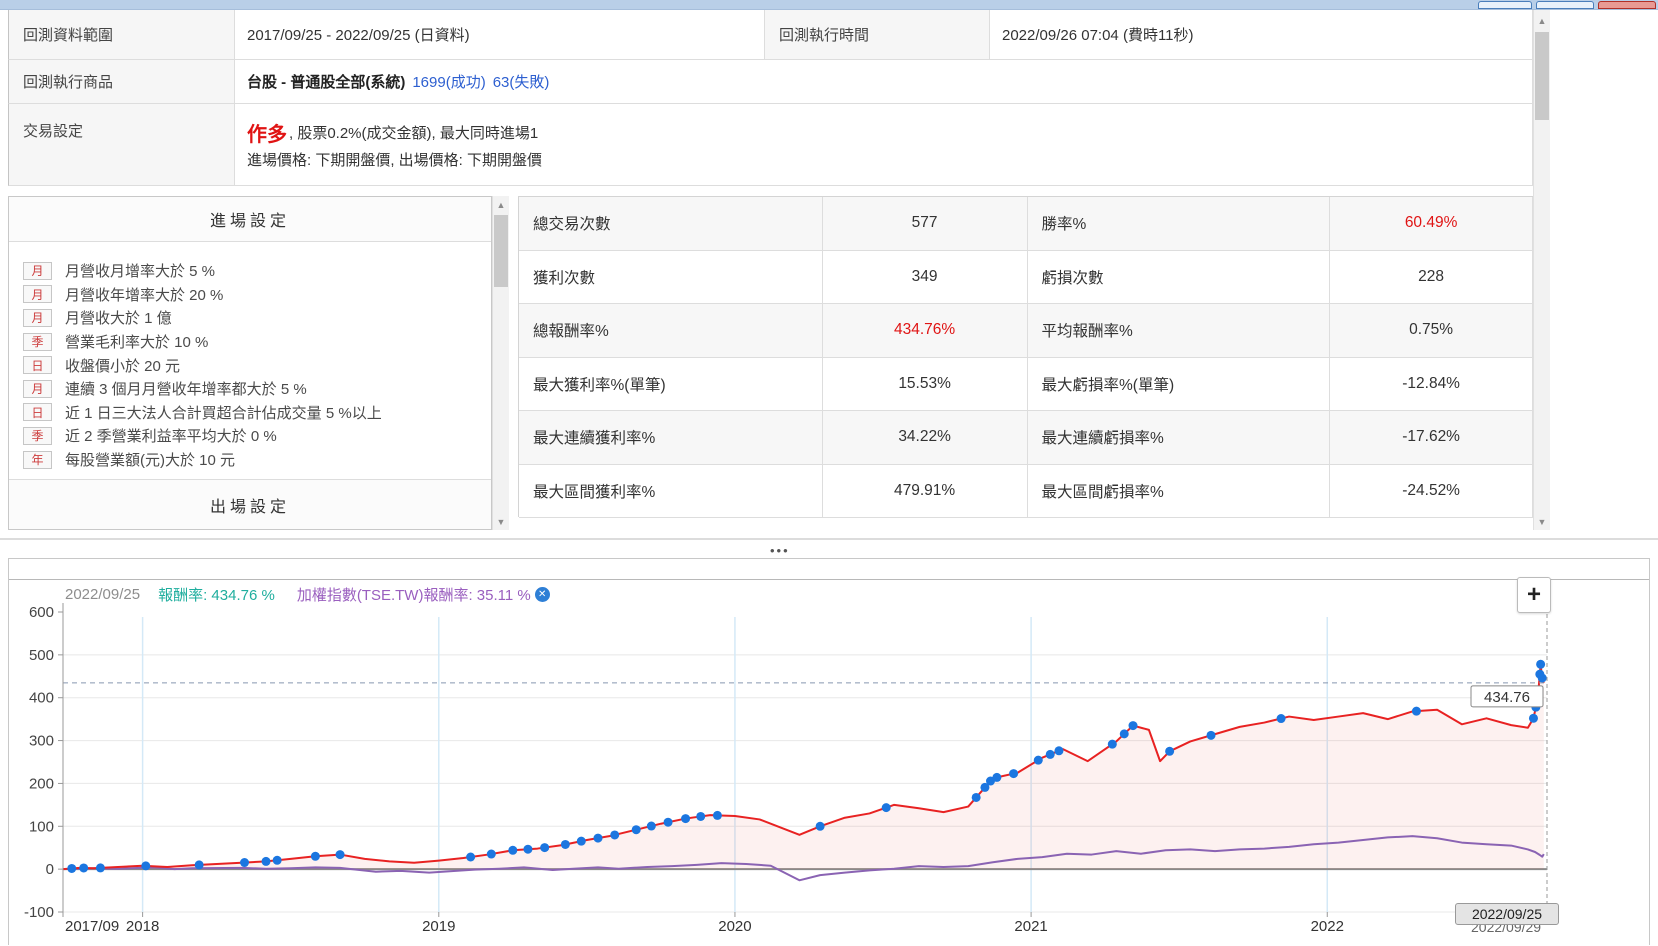 This screenshot has height=946, width=1658. I want to click on condition-text: 營業毛利率大於 10 %, so click(137, 343).